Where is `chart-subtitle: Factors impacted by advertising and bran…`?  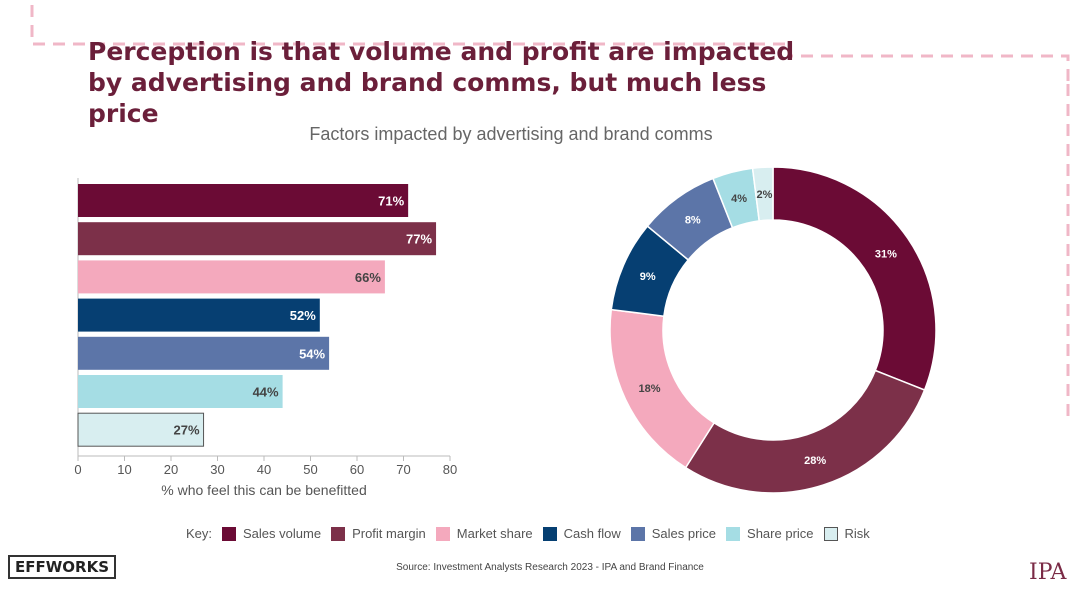 chart-subtitle: Factors impacted by advertising and bran… is located at coordinates (511, 134).